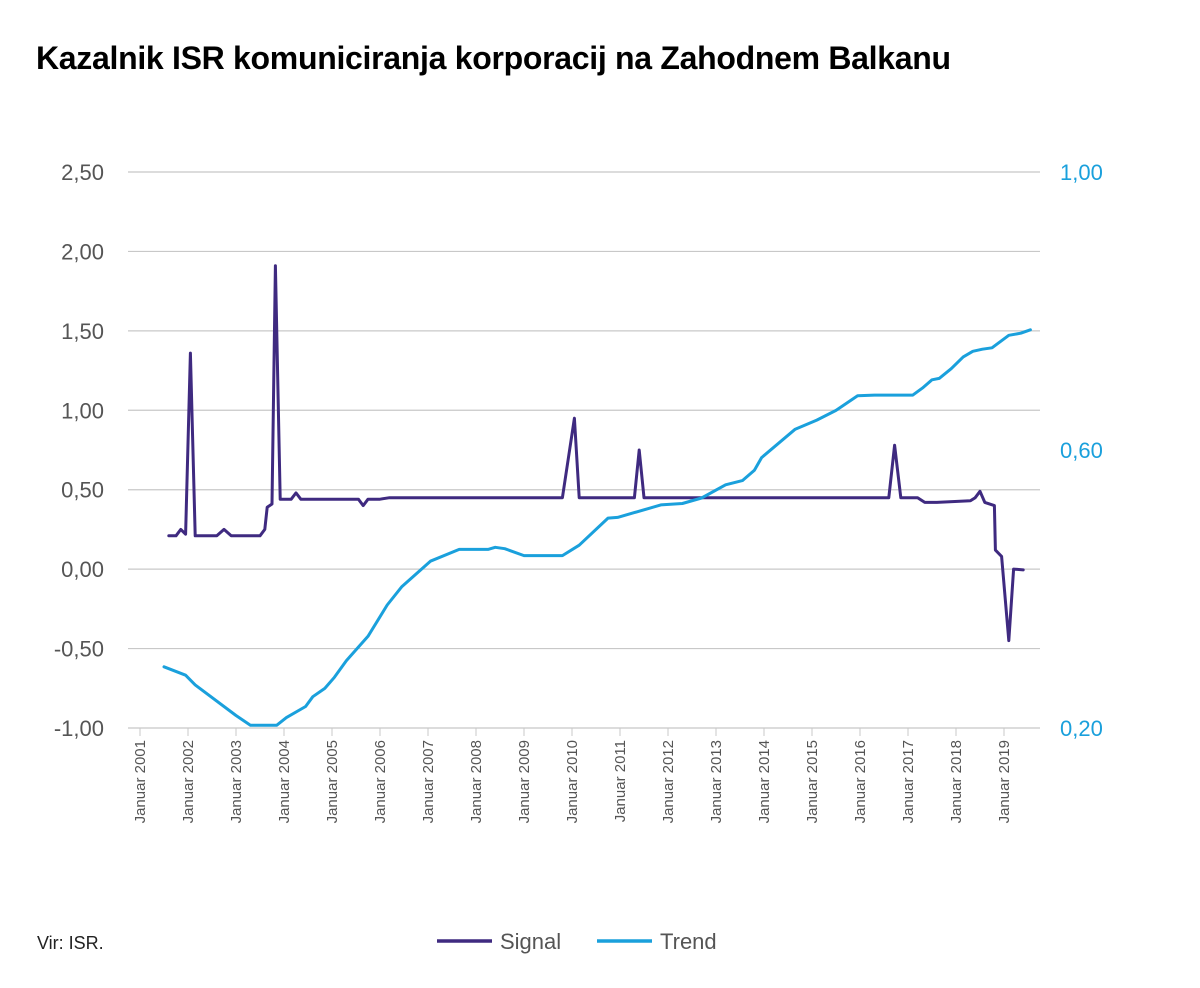 This screenshot has width=1200, height=988. What do you see at coordinates (380, 781) in the screenshot?
I see `x-tick-label: Januar 2006` at bounding box center [380, 781].